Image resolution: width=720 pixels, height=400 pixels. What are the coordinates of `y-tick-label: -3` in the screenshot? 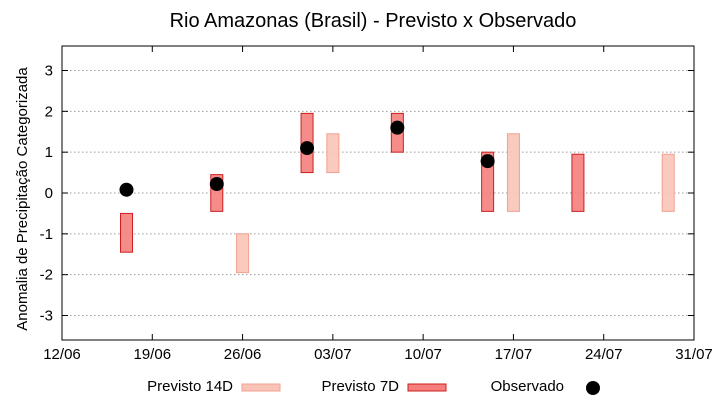 It's located at (46, 316).